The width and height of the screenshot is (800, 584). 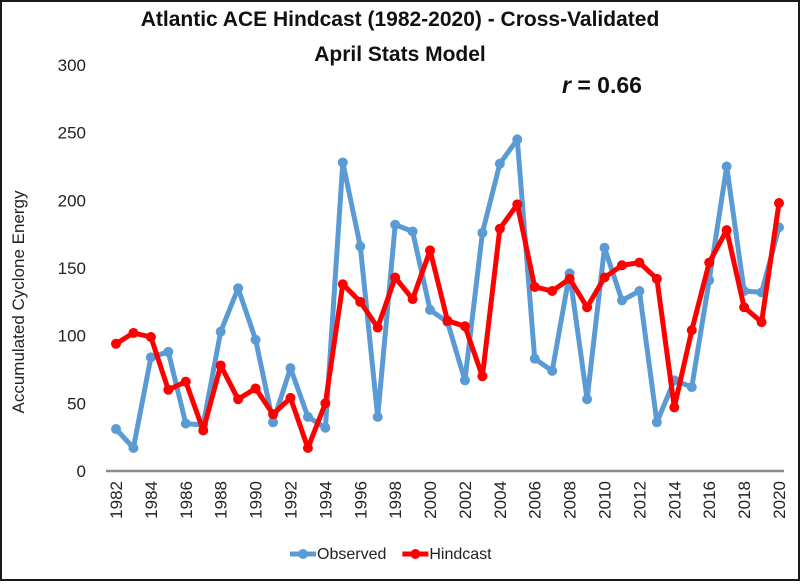 I want to click on hindcast-point-1994, so click(x=325, y=403).